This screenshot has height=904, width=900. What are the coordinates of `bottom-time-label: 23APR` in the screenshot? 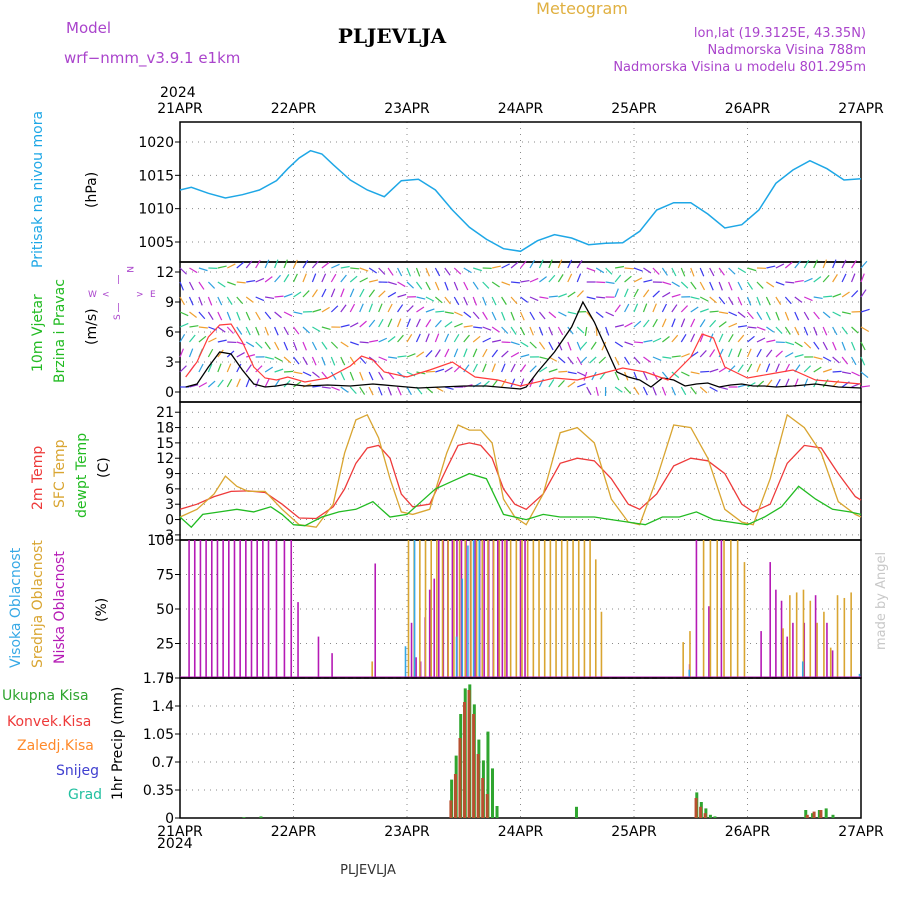 It's located at (407, 832).